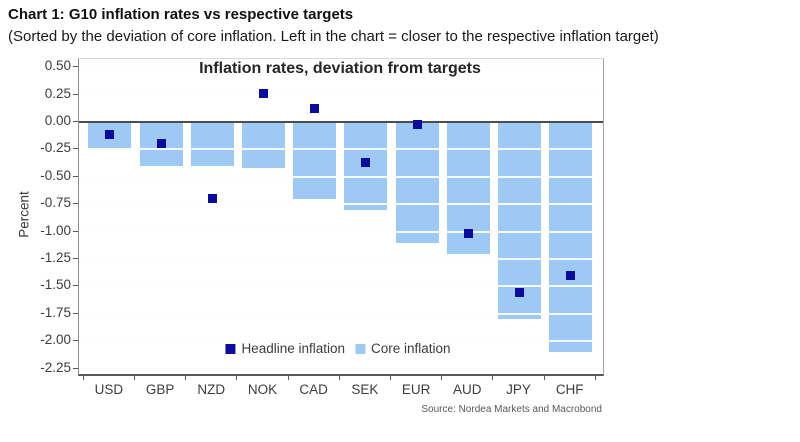 The image size is (800, 442). I want to click on x-tick-label: CHF, so click(569, 389).